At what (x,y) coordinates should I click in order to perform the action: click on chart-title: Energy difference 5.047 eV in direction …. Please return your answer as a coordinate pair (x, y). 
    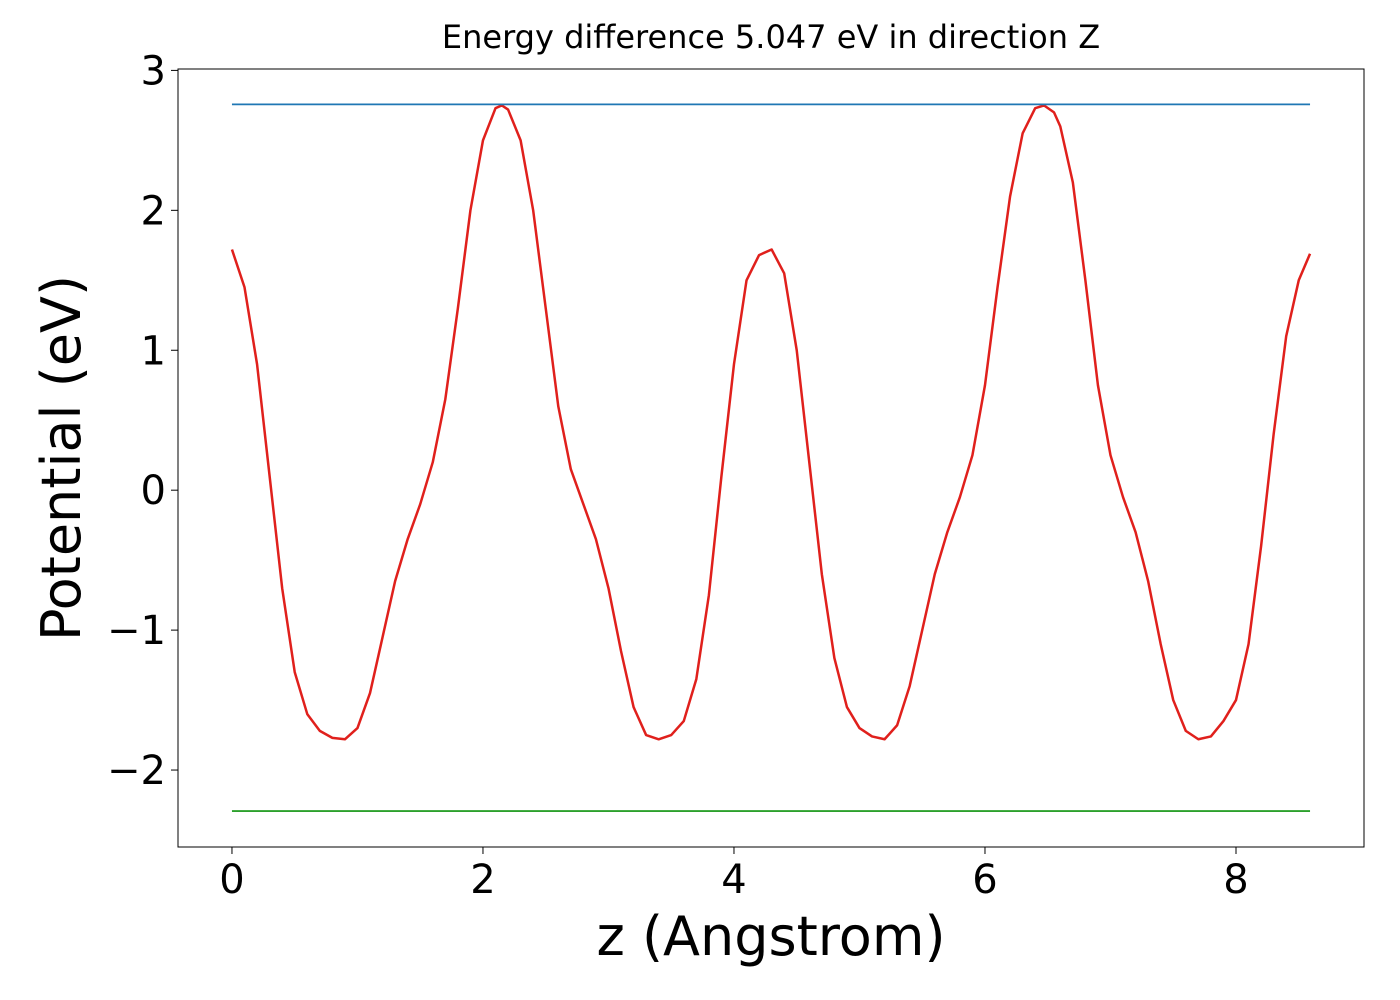
    Looking at the image, I should click on (771, 37).